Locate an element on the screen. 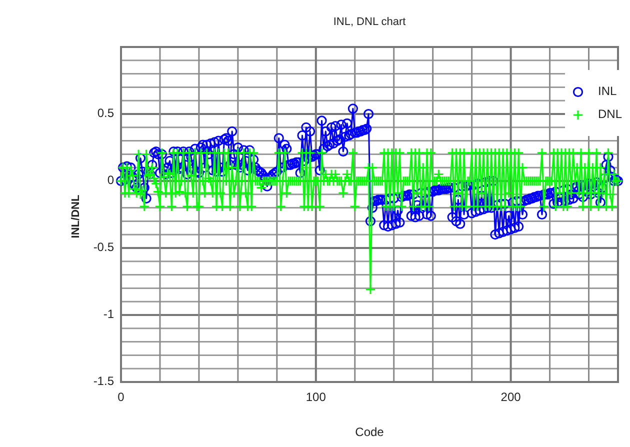 This screenshot has width=630, height=447. x-axis-title: Code is located at coordinates (369, 432).